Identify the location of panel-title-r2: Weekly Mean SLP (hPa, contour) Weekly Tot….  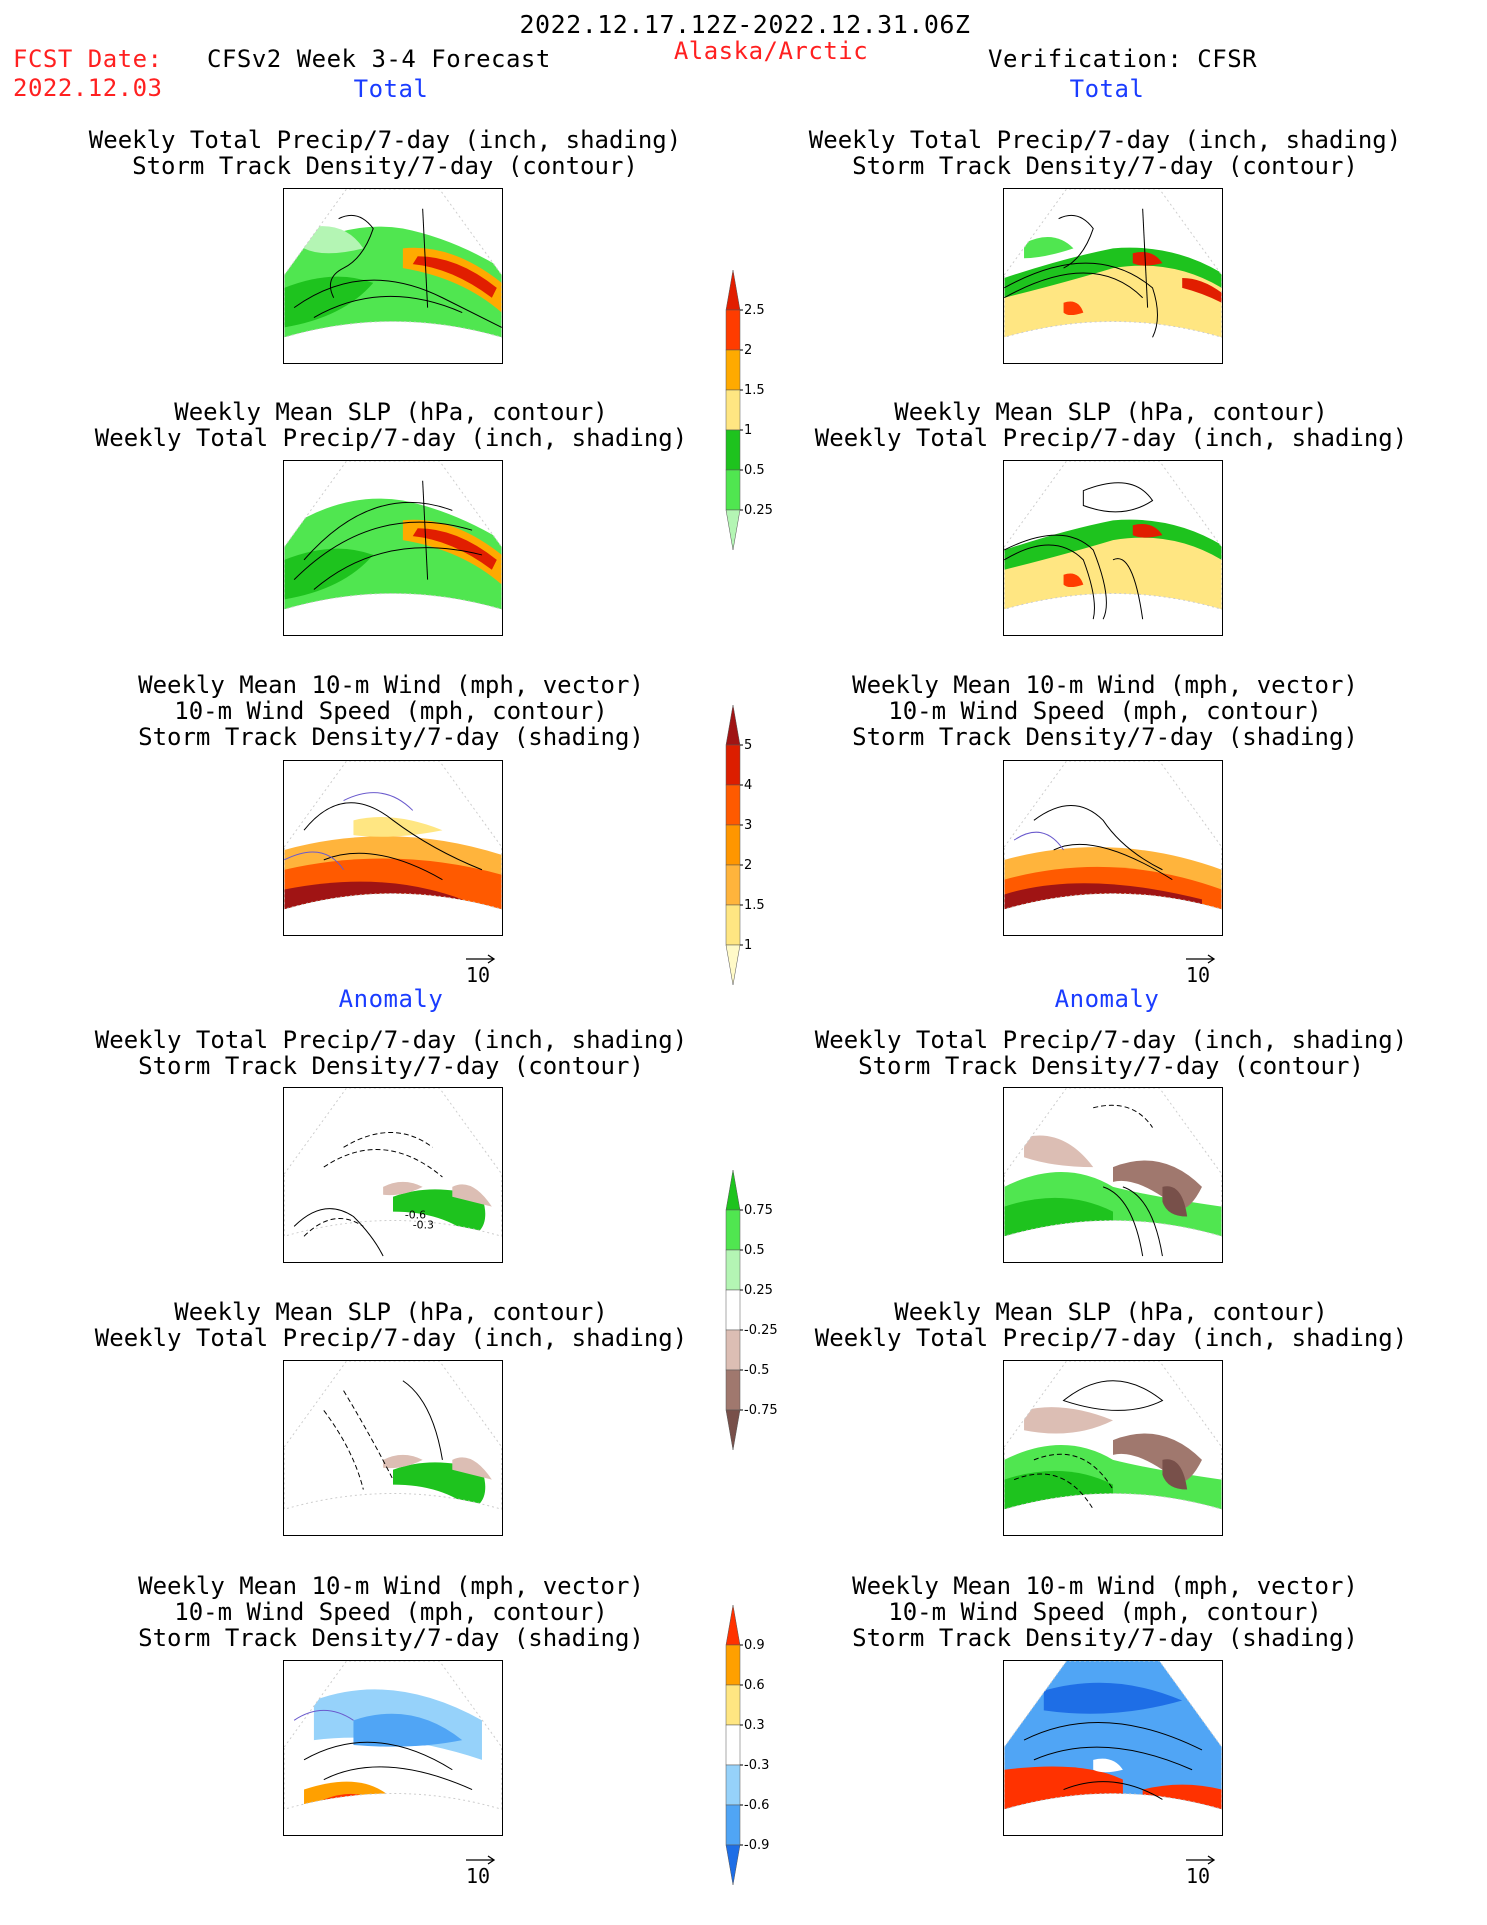
(1111, 425).